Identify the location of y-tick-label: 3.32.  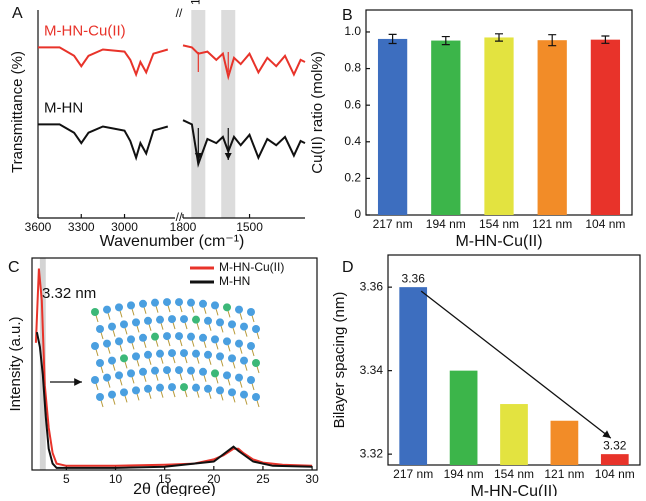
(372, 453).